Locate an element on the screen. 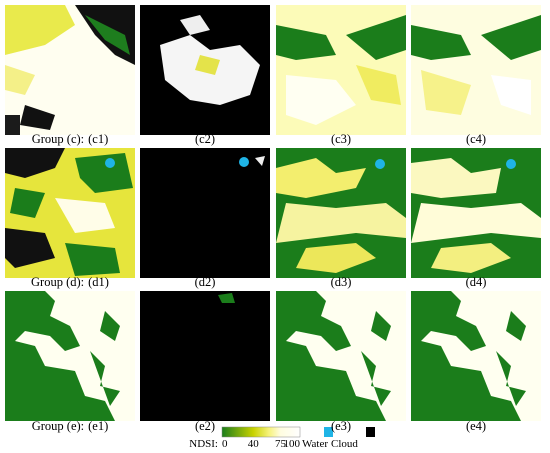  panel-label: (c2) is located at coordinates (205, 139).